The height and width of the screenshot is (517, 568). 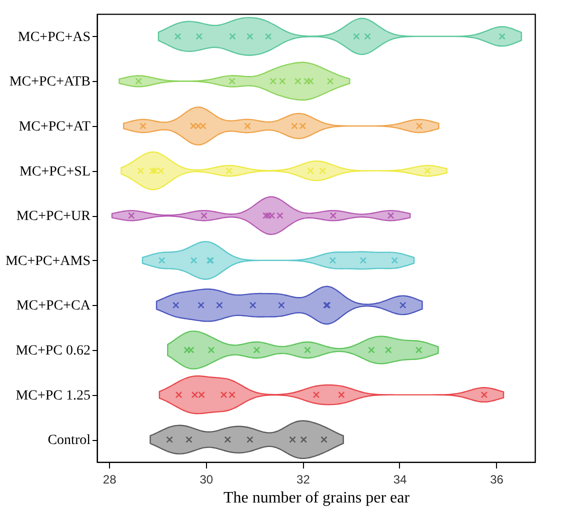 What do you see at coordinates (49, 82) in the screenshot?
I see `y-tick-label: MC+PC+ATB` at bounding box center [49, 82].